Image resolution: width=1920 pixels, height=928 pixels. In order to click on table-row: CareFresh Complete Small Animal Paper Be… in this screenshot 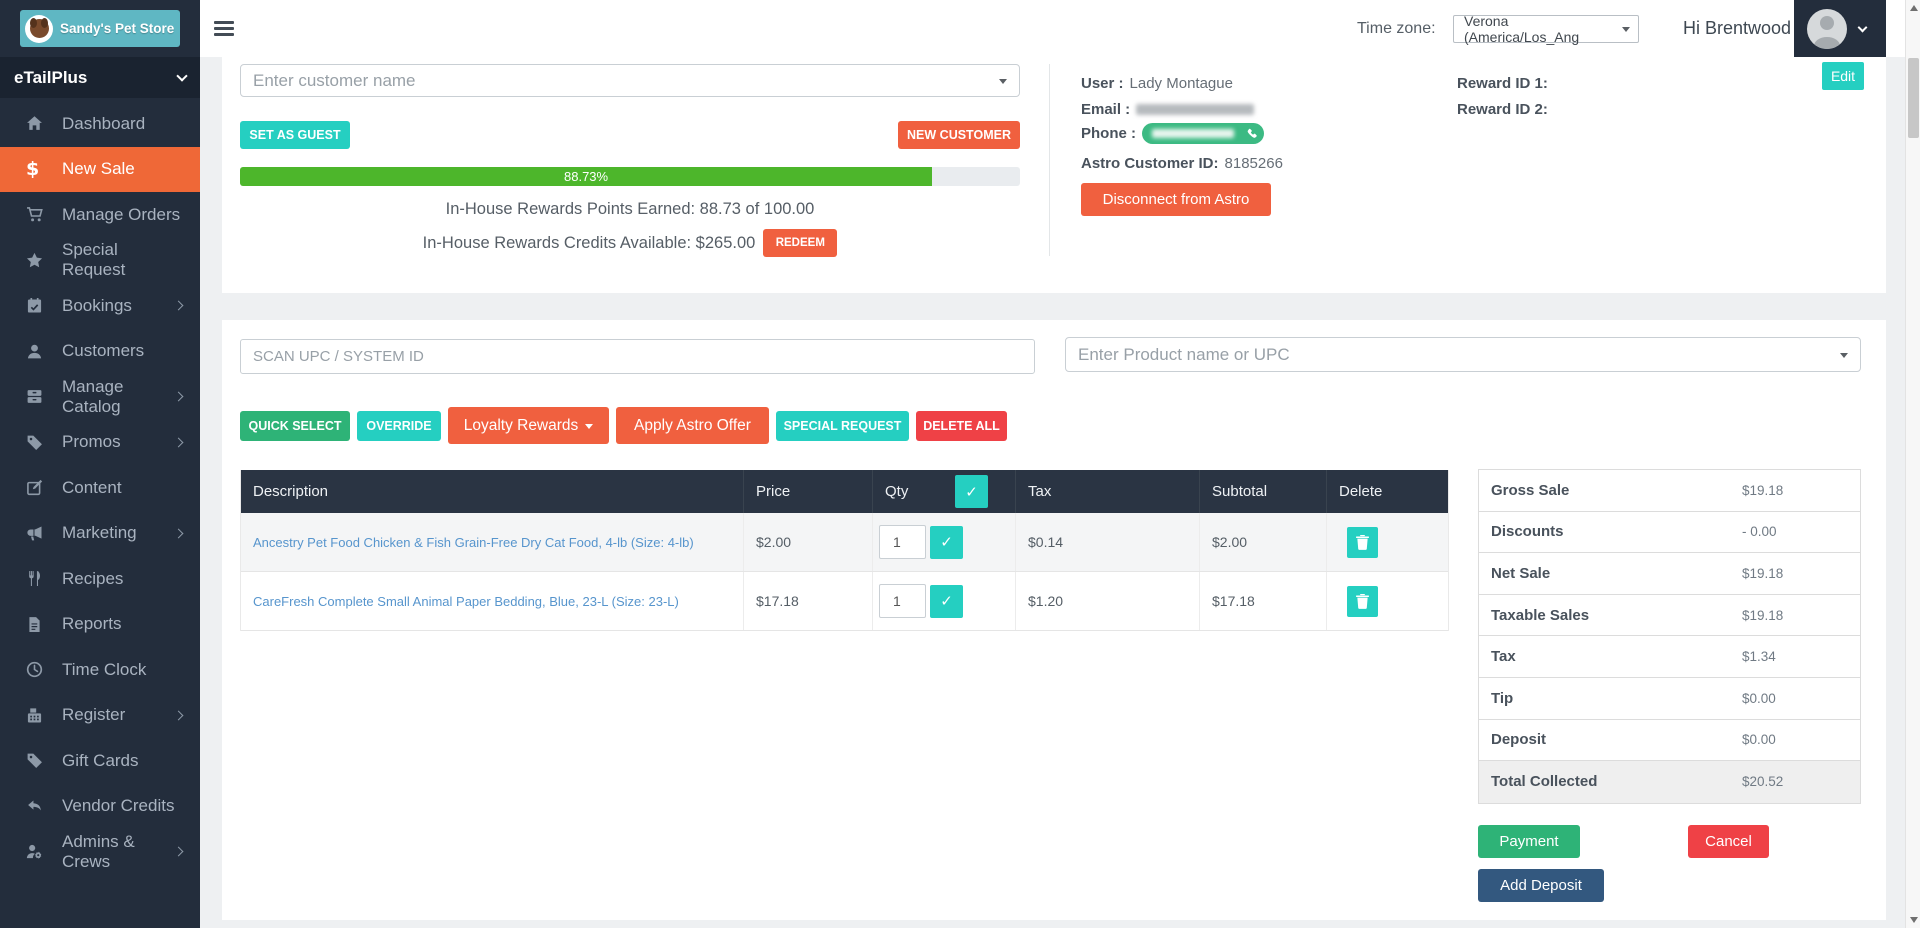, I will do `click(844, 601)`.